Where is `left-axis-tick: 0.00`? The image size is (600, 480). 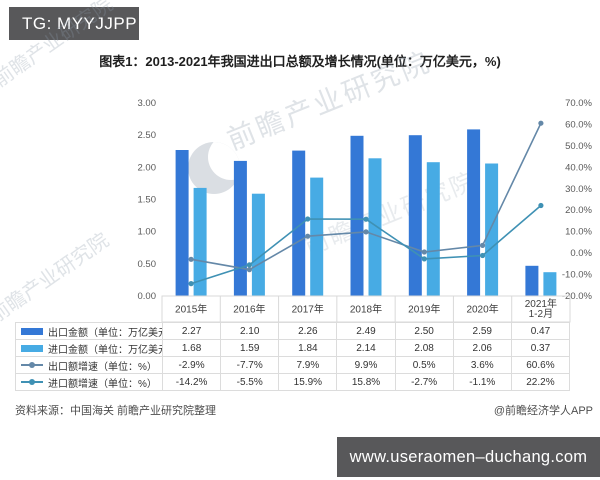
left-axis-tick: 0.00 is located at coordinates (147, 296).